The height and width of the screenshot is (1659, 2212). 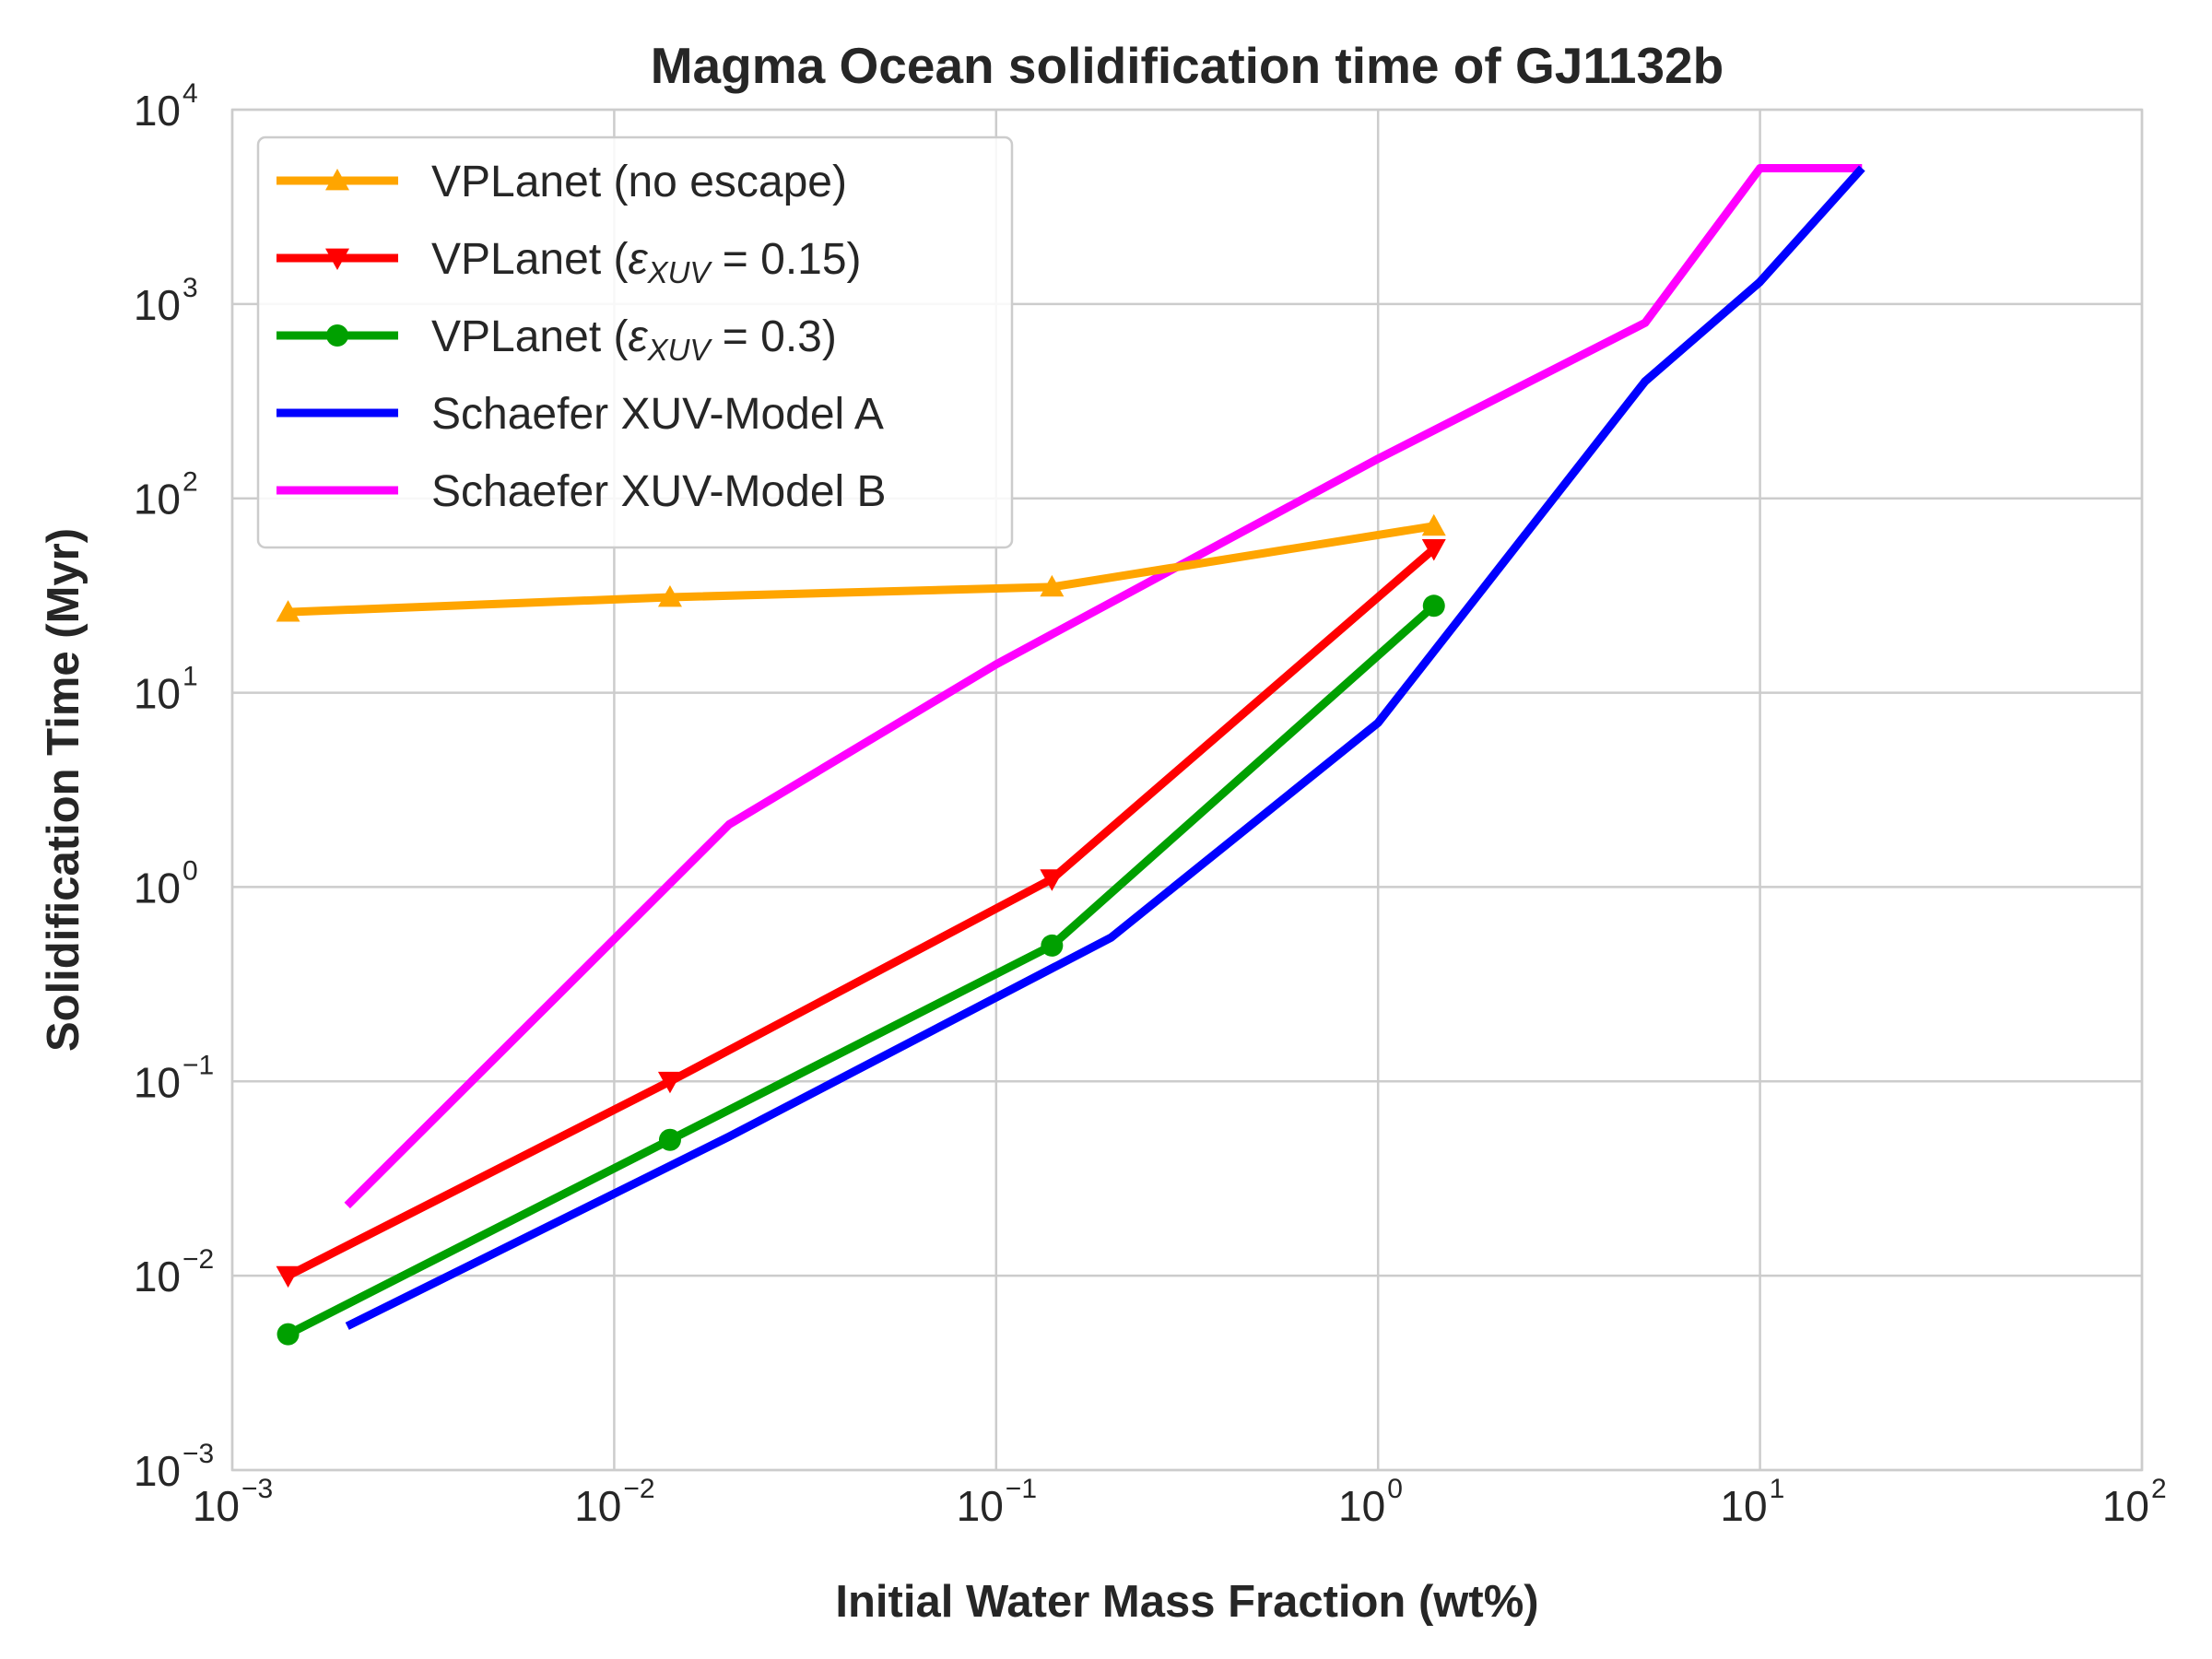 I want to click on x-tick-label: 10 −1, so click(x=997, y=1502).